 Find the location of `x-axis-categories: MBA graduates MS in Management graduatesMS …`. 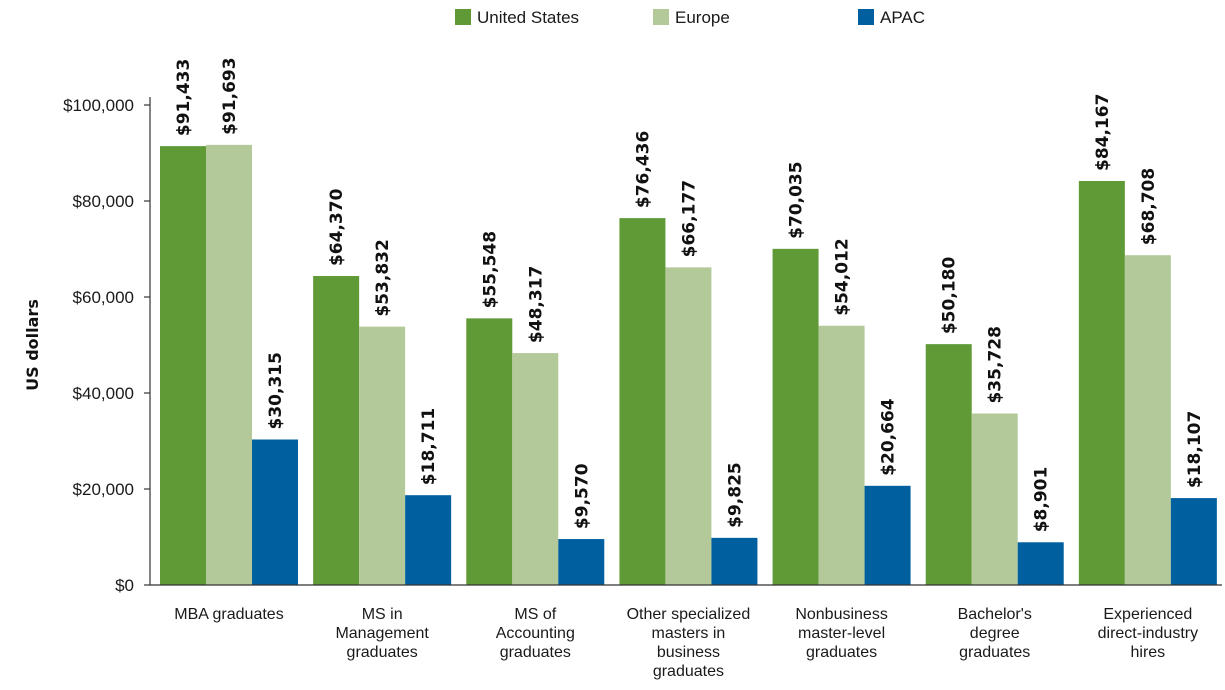

x-axis-categories: MBA graduates MS in Management graduatesMS … is located at coordinates (686, 643).